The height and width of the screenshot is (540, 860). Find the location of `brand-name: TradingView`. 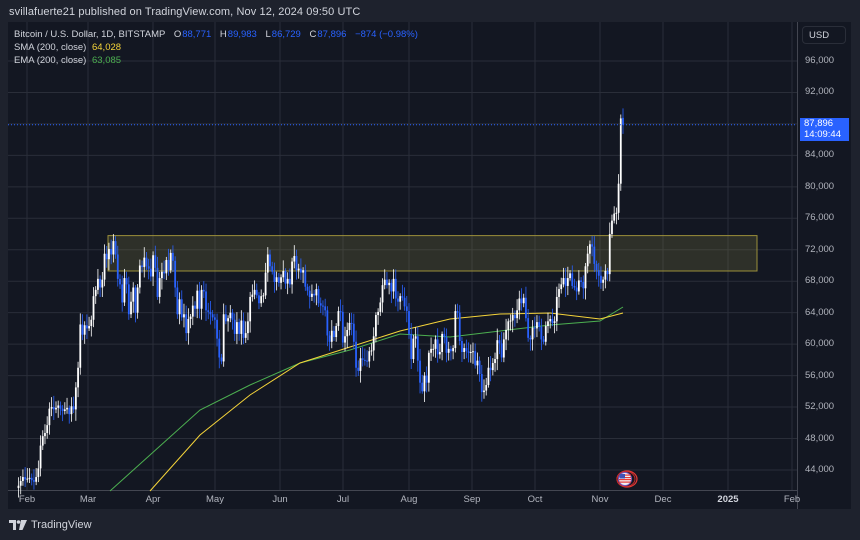

brand-name: TradingView is located at coordinates (61, 525).